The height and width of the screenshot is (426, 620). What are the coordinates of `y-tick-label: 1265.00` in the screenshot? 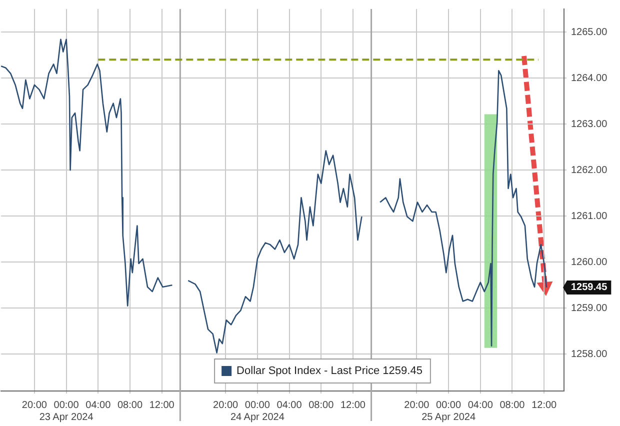 It's located at (589, 32).